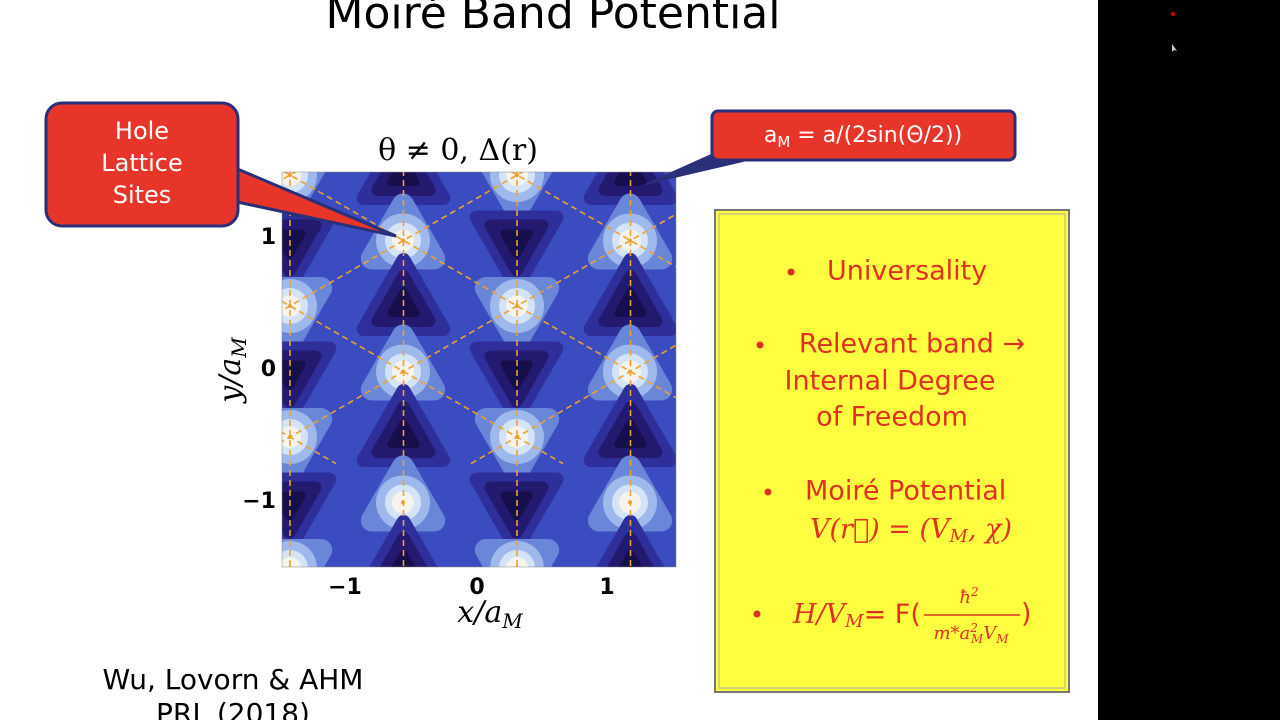  I want to click on formula-part: m*a, so click(951, 633).